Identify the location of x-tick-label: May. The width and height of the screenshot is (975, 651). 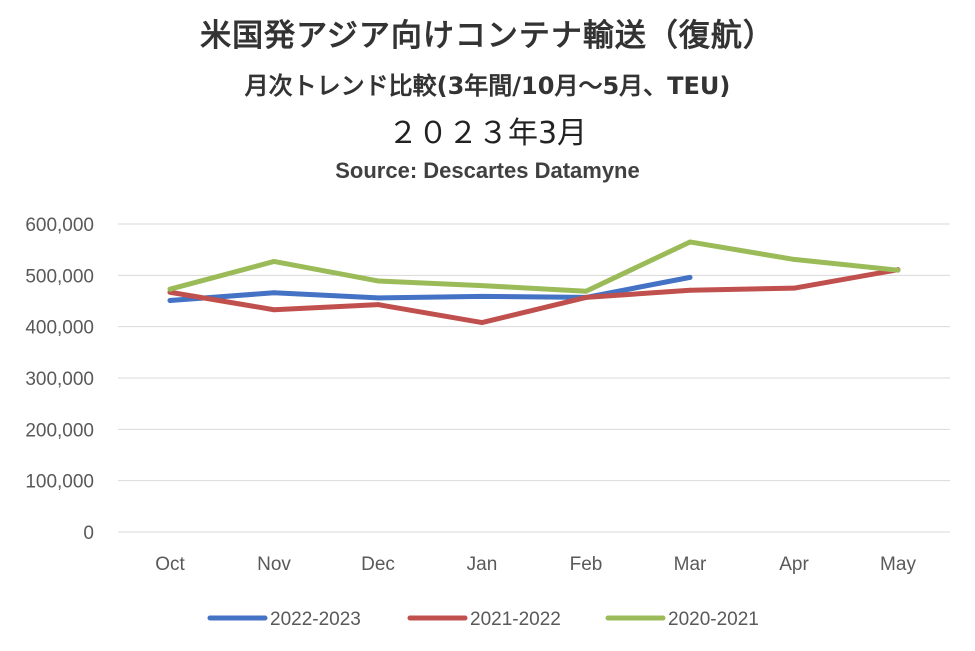
(898, 564).